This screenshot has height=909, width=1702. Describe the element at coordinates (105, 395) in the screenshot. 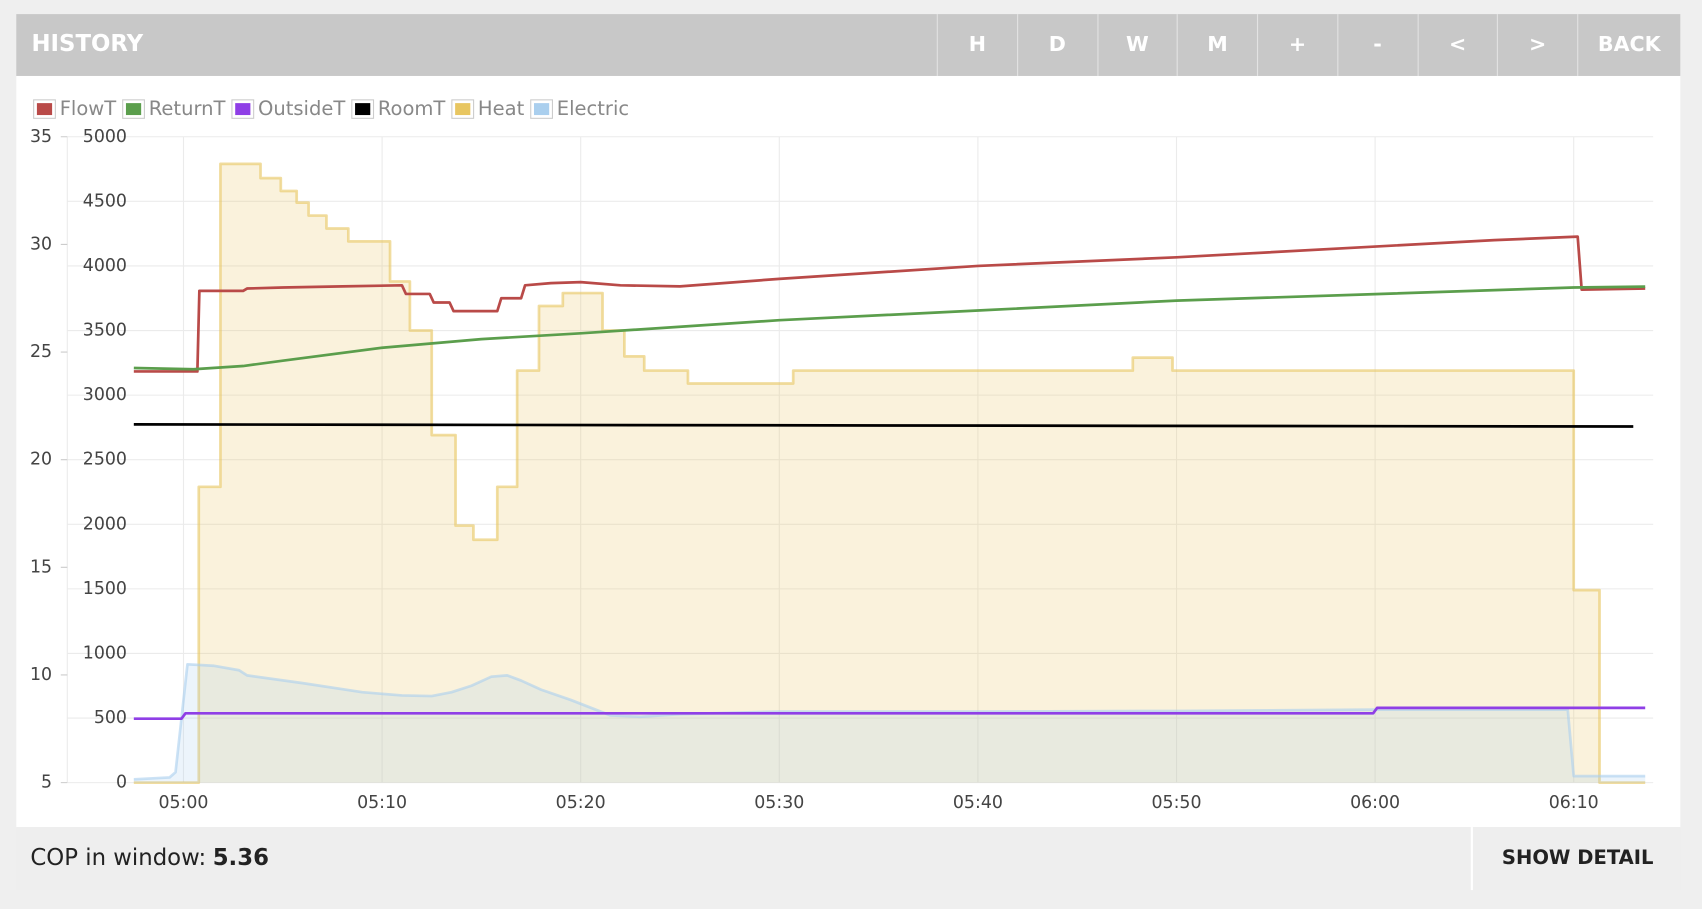

I see `y2-tick-label: 3000` at that location.